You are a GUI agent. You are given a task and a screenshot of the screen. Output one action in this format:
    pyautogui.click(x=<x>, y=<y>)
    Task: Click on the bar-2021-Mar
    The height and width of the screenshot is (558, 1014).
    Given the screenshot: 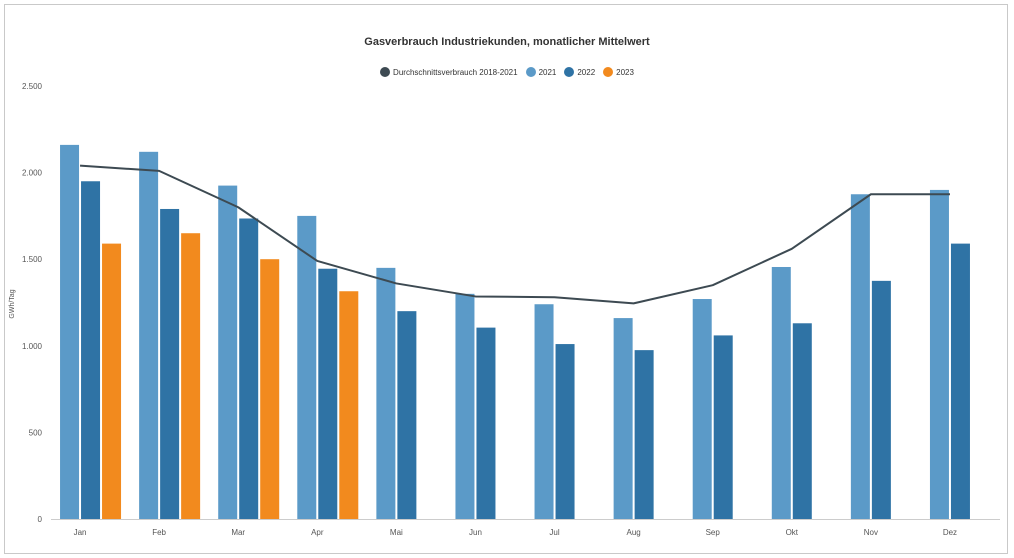 What is the action you would take?
    pyautogui.click(x=228, y=352)
    